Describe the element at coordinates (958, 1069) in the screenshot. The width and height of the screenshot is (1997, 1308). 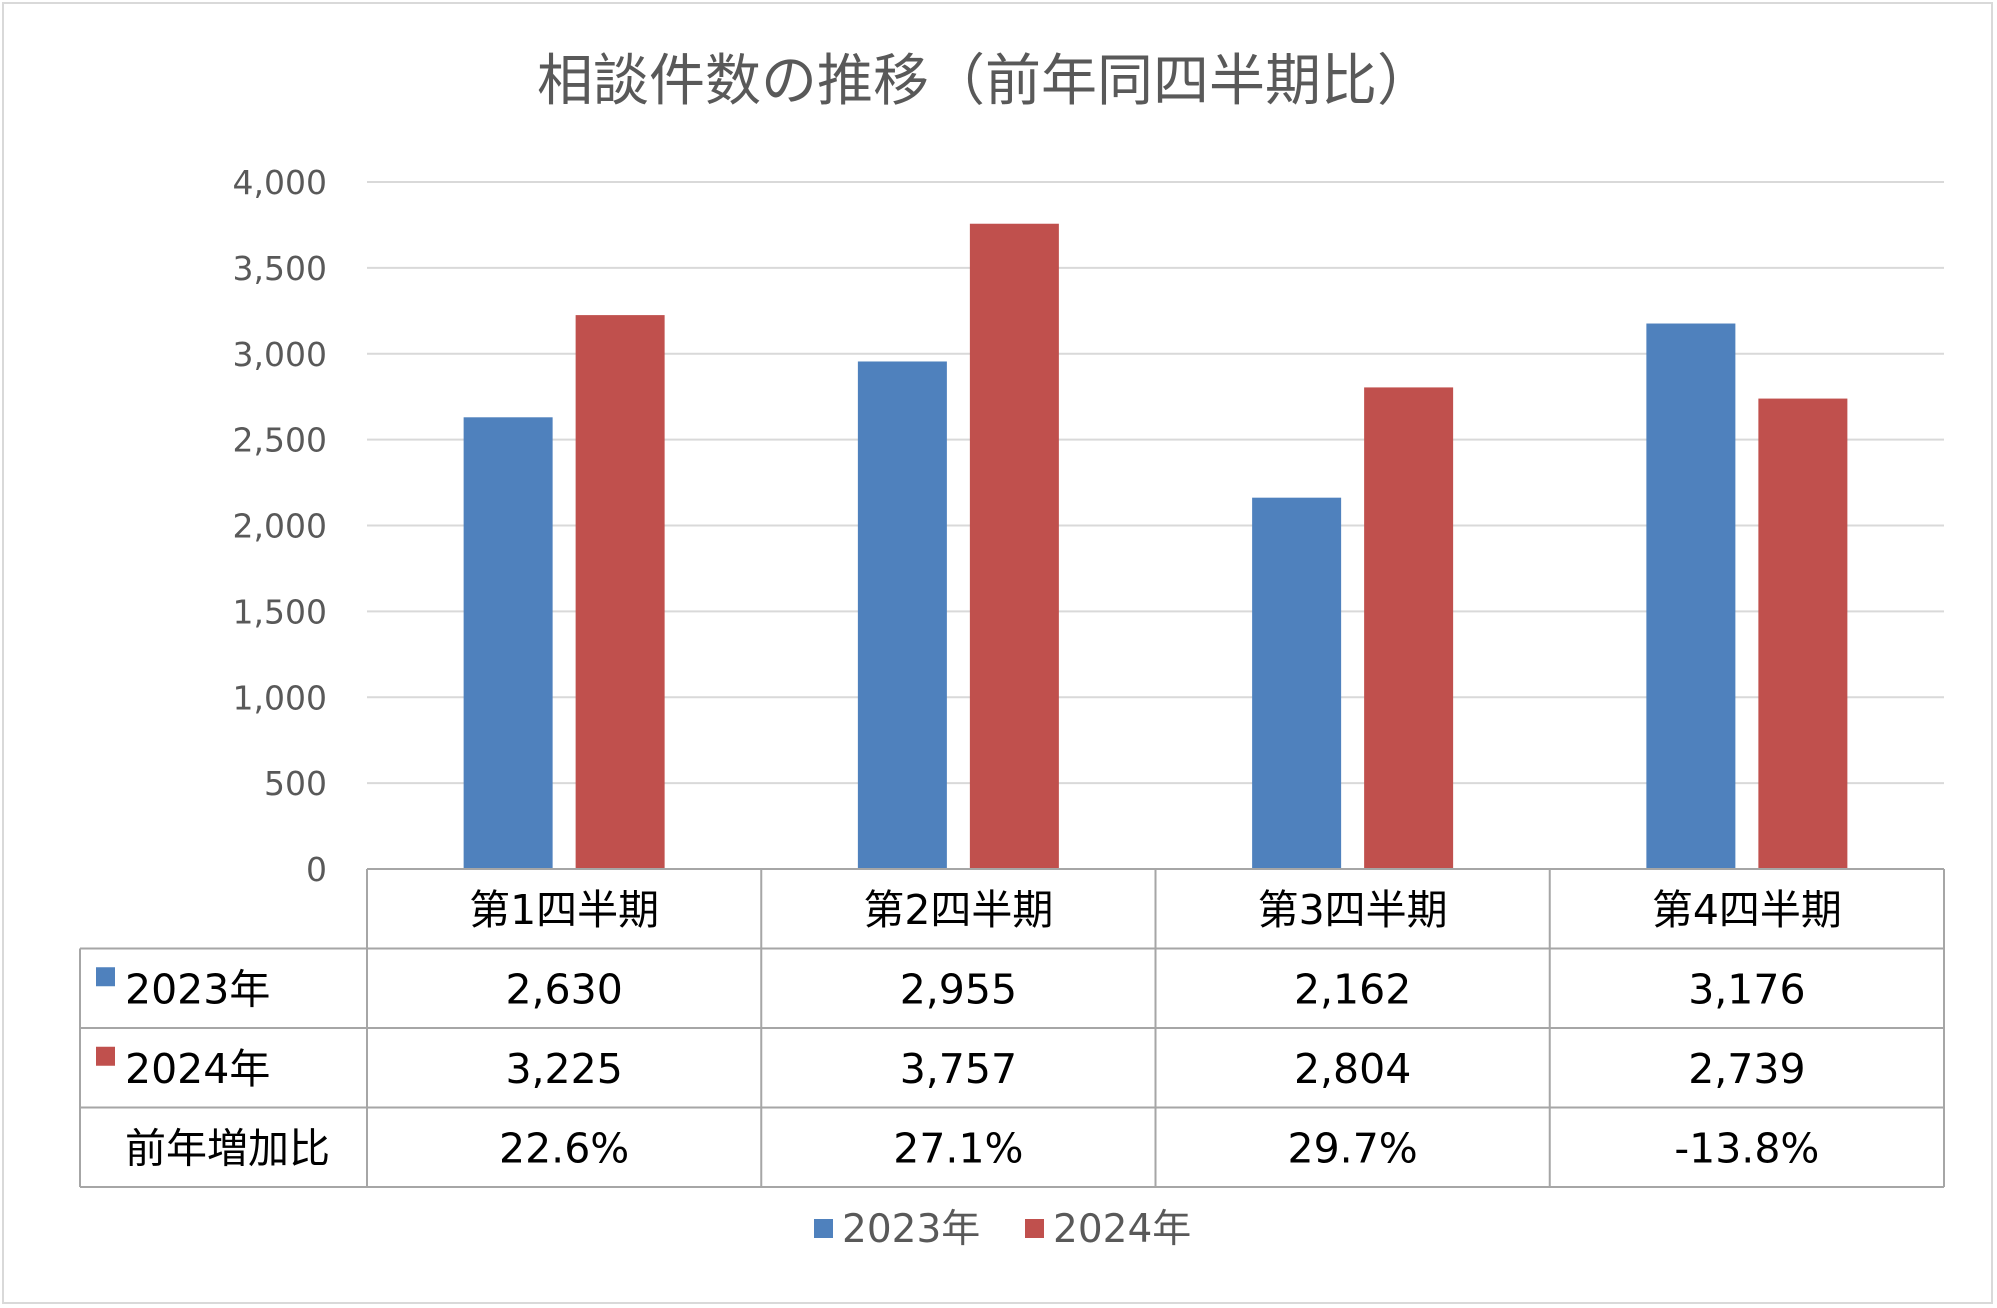
I see `data-label: 3,757` at that location.